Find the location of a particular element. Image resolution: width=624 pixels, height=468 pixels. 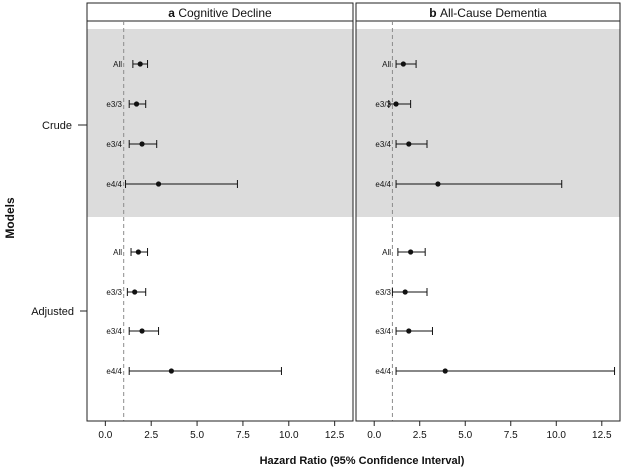

x-axis-title: Hazard Ratio (95% Confidence Interval) is located at coordinates (362, 461).